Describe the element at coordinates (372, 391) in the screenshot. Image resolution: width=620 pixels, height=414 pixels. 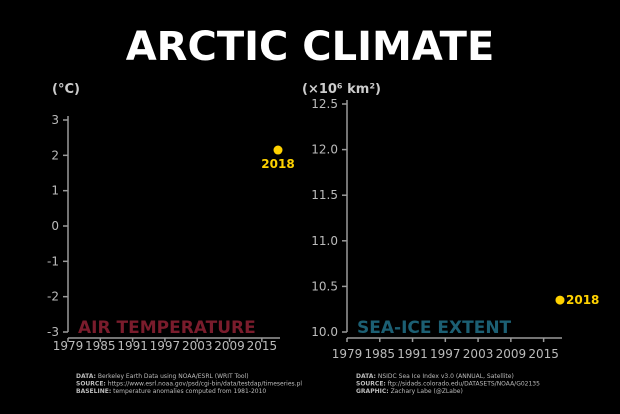
I see `source-note-key: GRAPHIC:` at that location.